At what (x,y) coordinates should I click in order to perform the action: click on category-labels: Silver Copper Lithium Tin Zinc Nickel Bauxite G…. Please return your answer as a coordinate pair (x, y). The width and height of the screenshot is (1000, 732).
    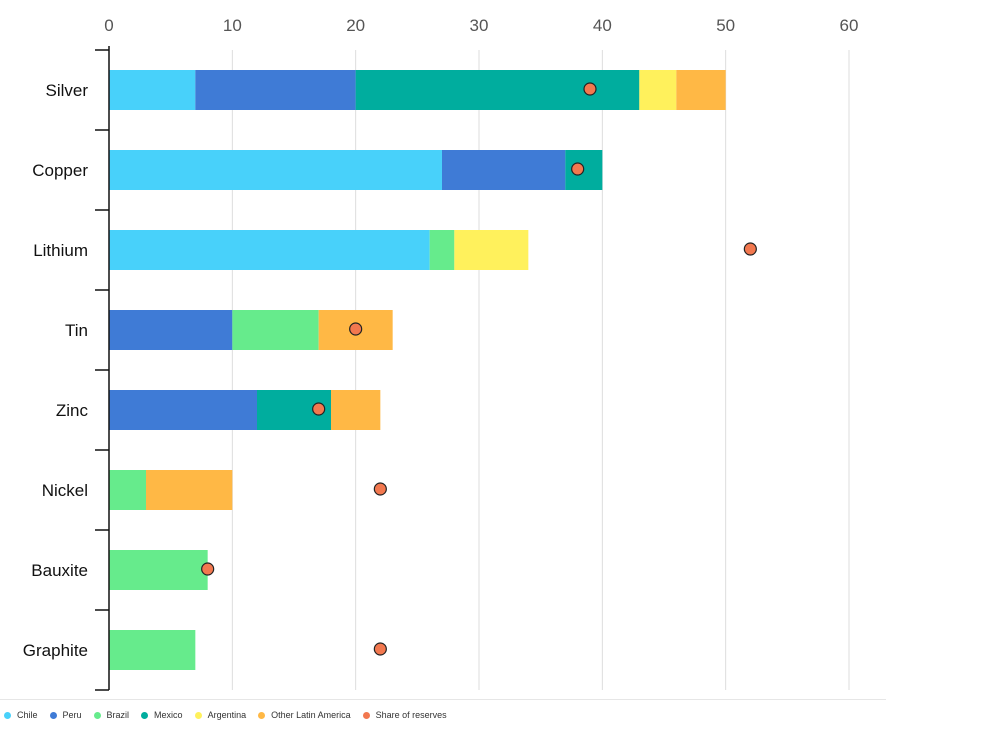
    Looking at the image, I should click on (56, 370).